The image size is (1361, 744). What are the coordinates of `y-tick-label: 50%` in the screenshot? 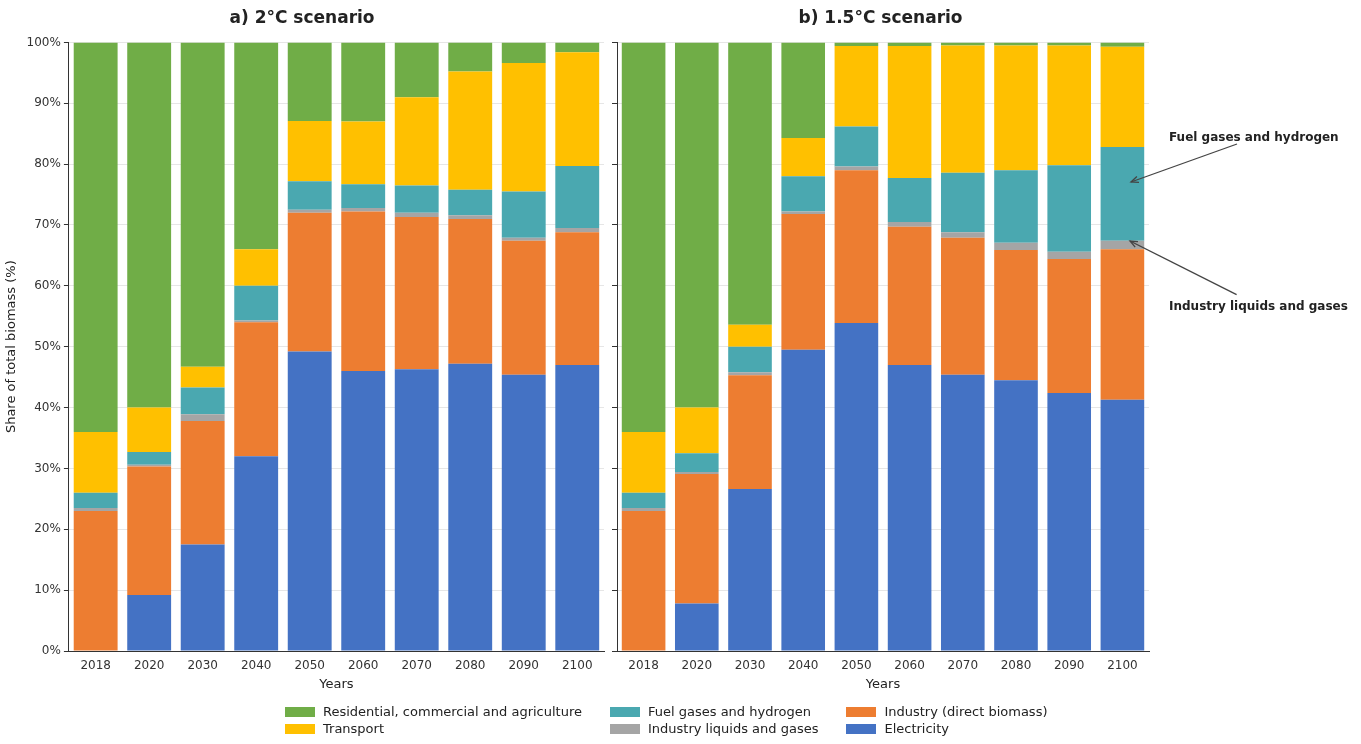 It's located at (47, 345).